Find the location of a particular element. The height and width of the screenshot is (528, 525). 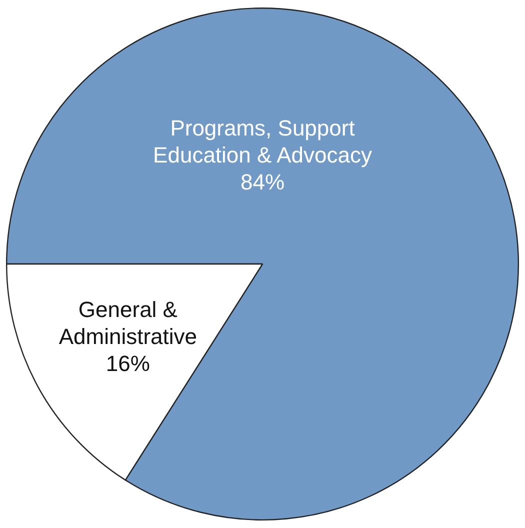

slice-label: Programs, Support Education & Advocacy is located at coordinates (262, 142).